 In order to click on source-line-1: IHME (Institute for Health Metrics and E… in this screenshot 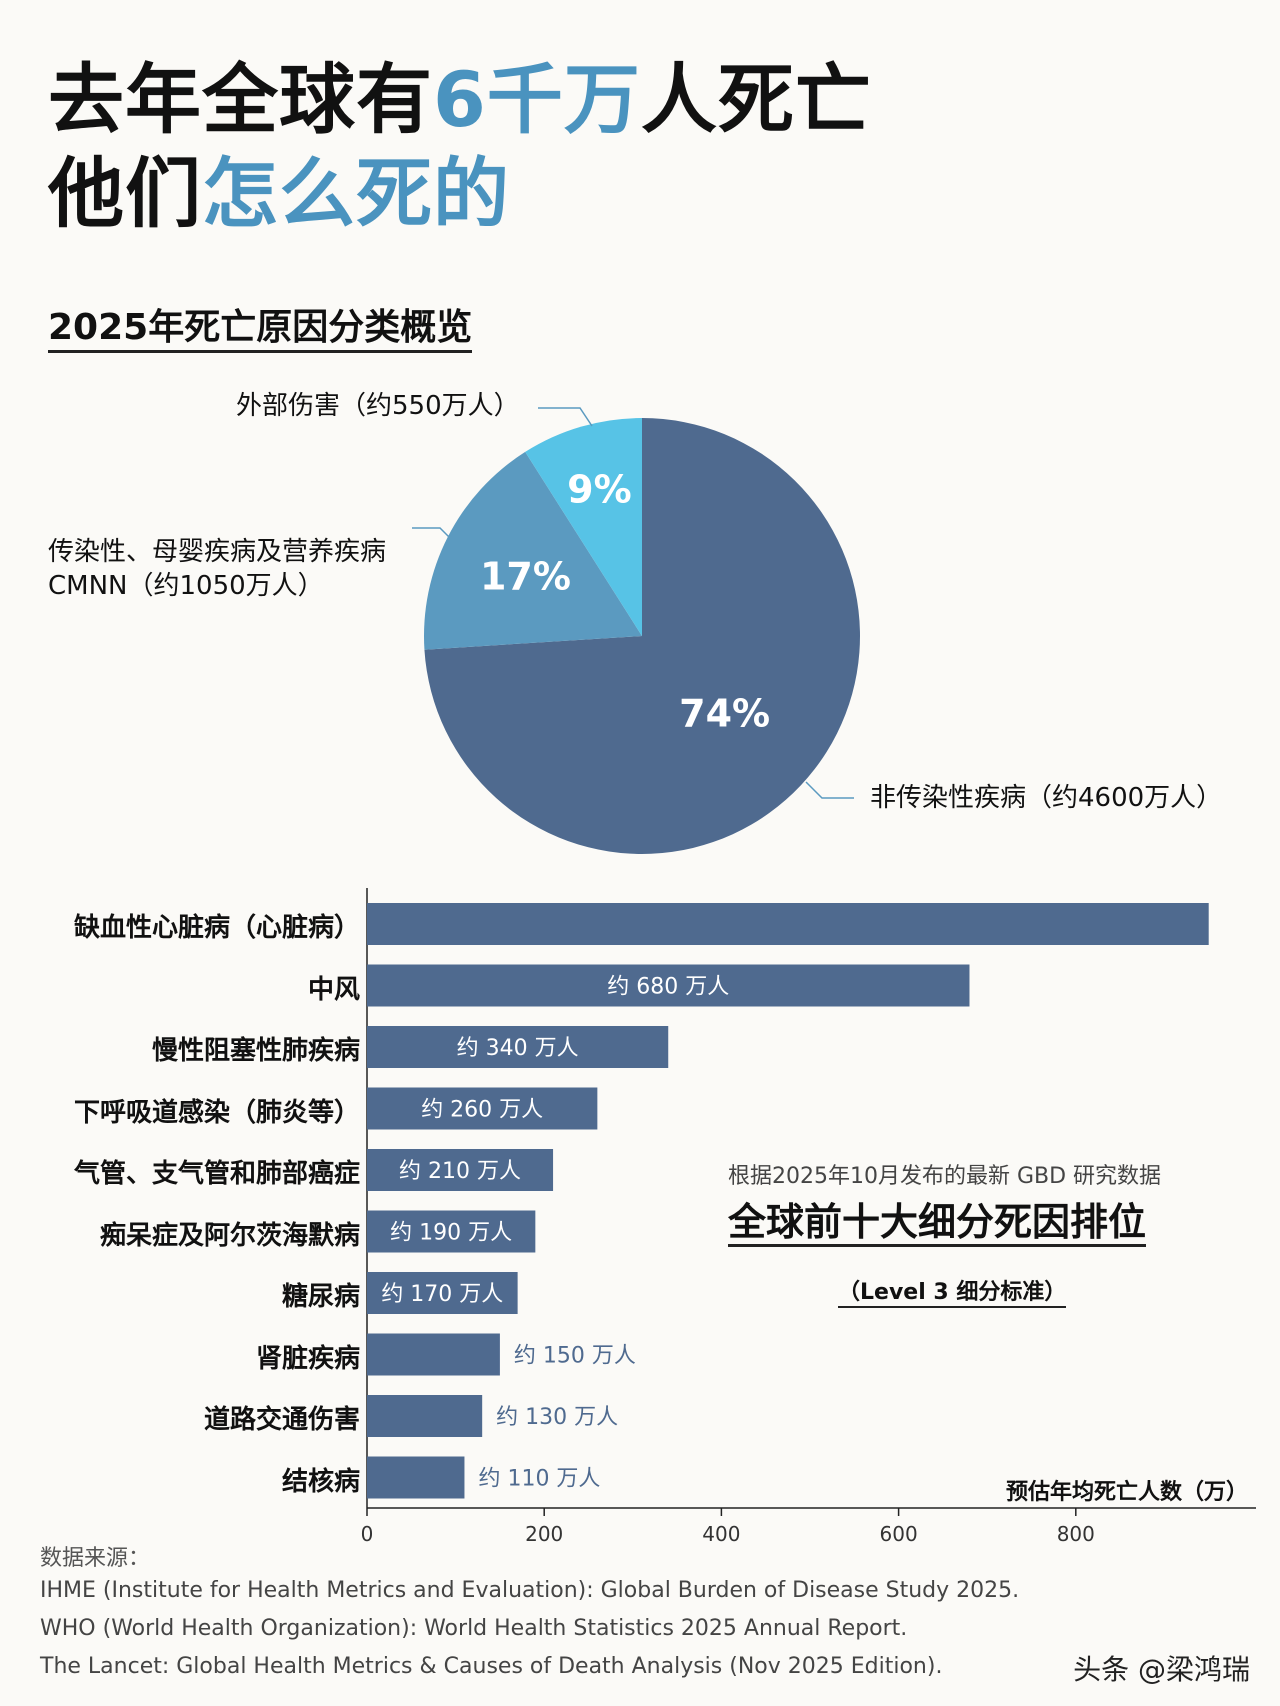, I will do `click(530, 1590)`.